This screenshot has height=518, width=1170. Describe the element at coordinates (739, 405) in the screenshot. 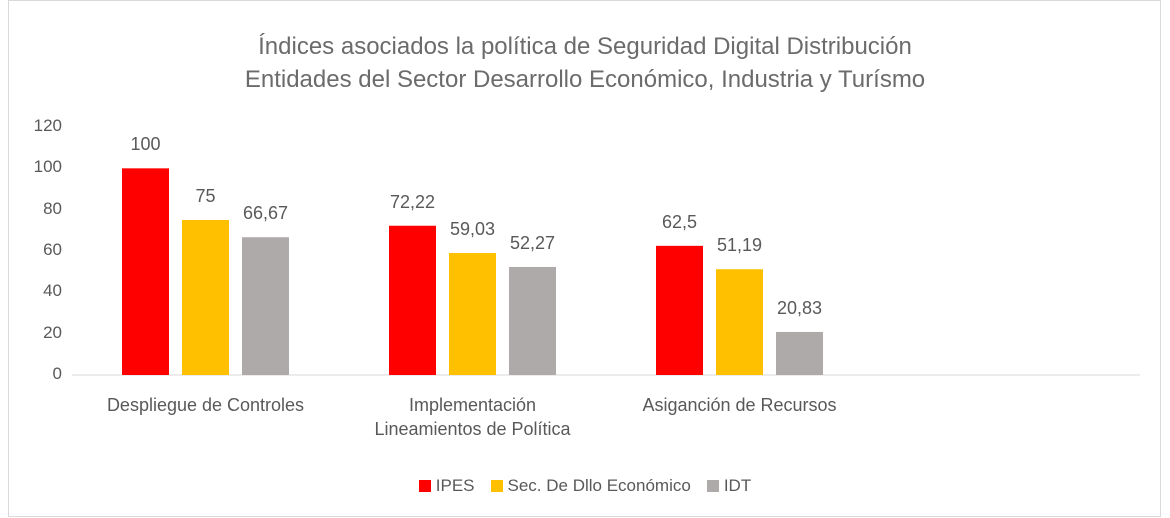

I see `x-tick-label: Asiganción de Recursos` at that location.